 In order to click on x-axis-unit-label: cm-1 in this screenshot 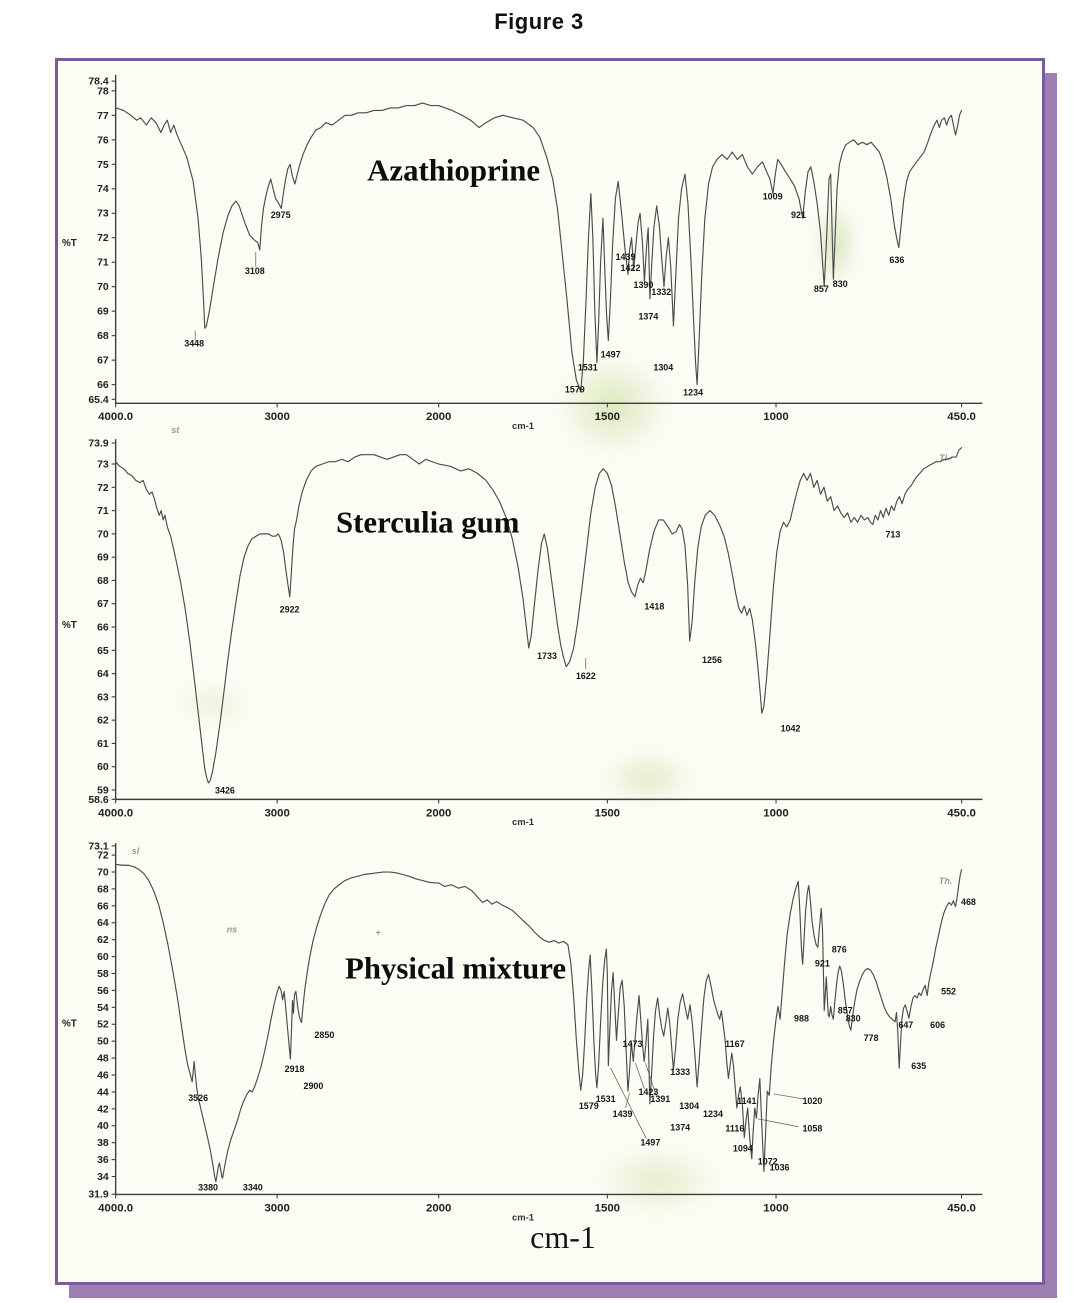, I will do `click(563, 1237)`.